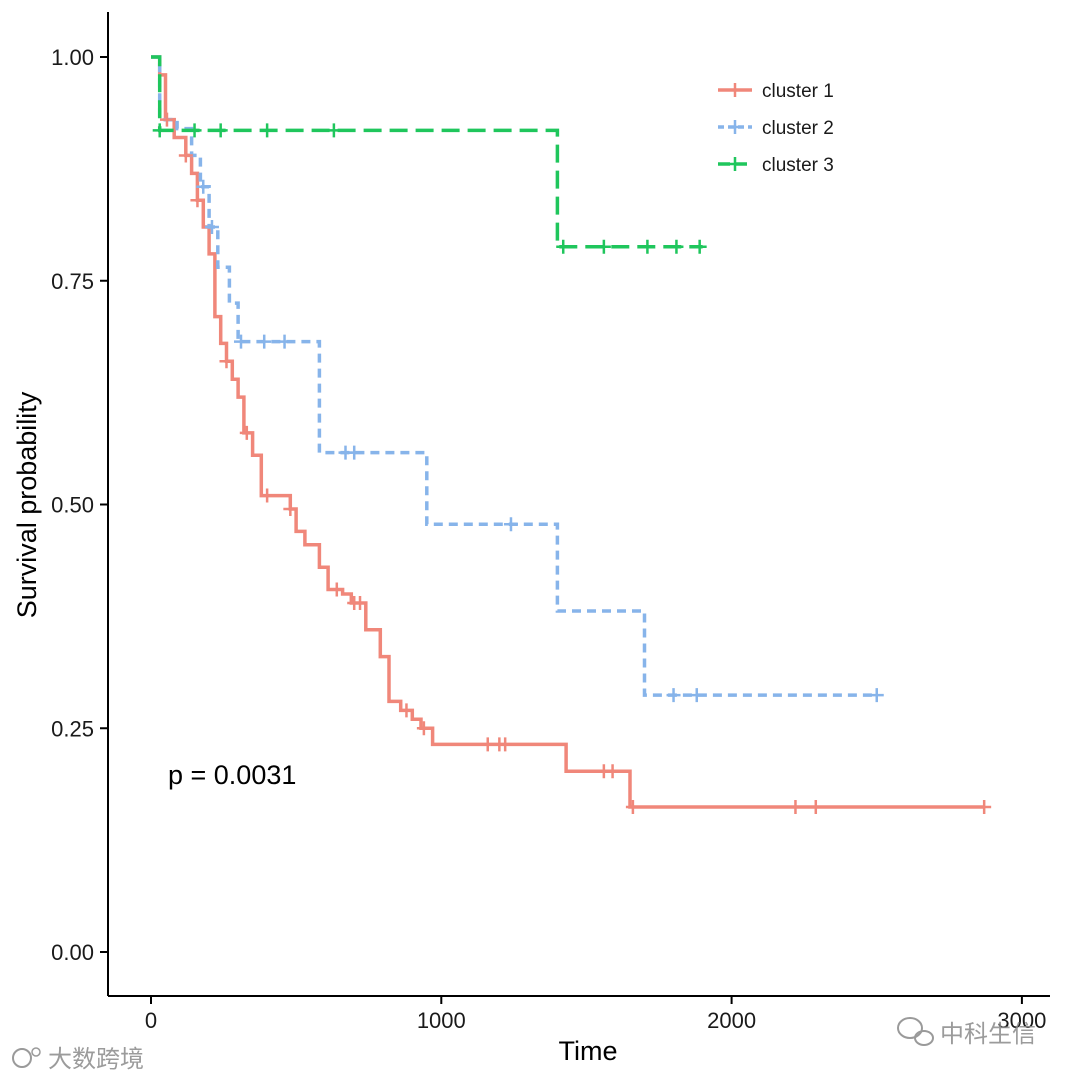 This screenshot has width=1080, height=1085. Describe the element at coordinates (151, 1020) in the screenshot. I see `x-tick-label: 0` at that location.